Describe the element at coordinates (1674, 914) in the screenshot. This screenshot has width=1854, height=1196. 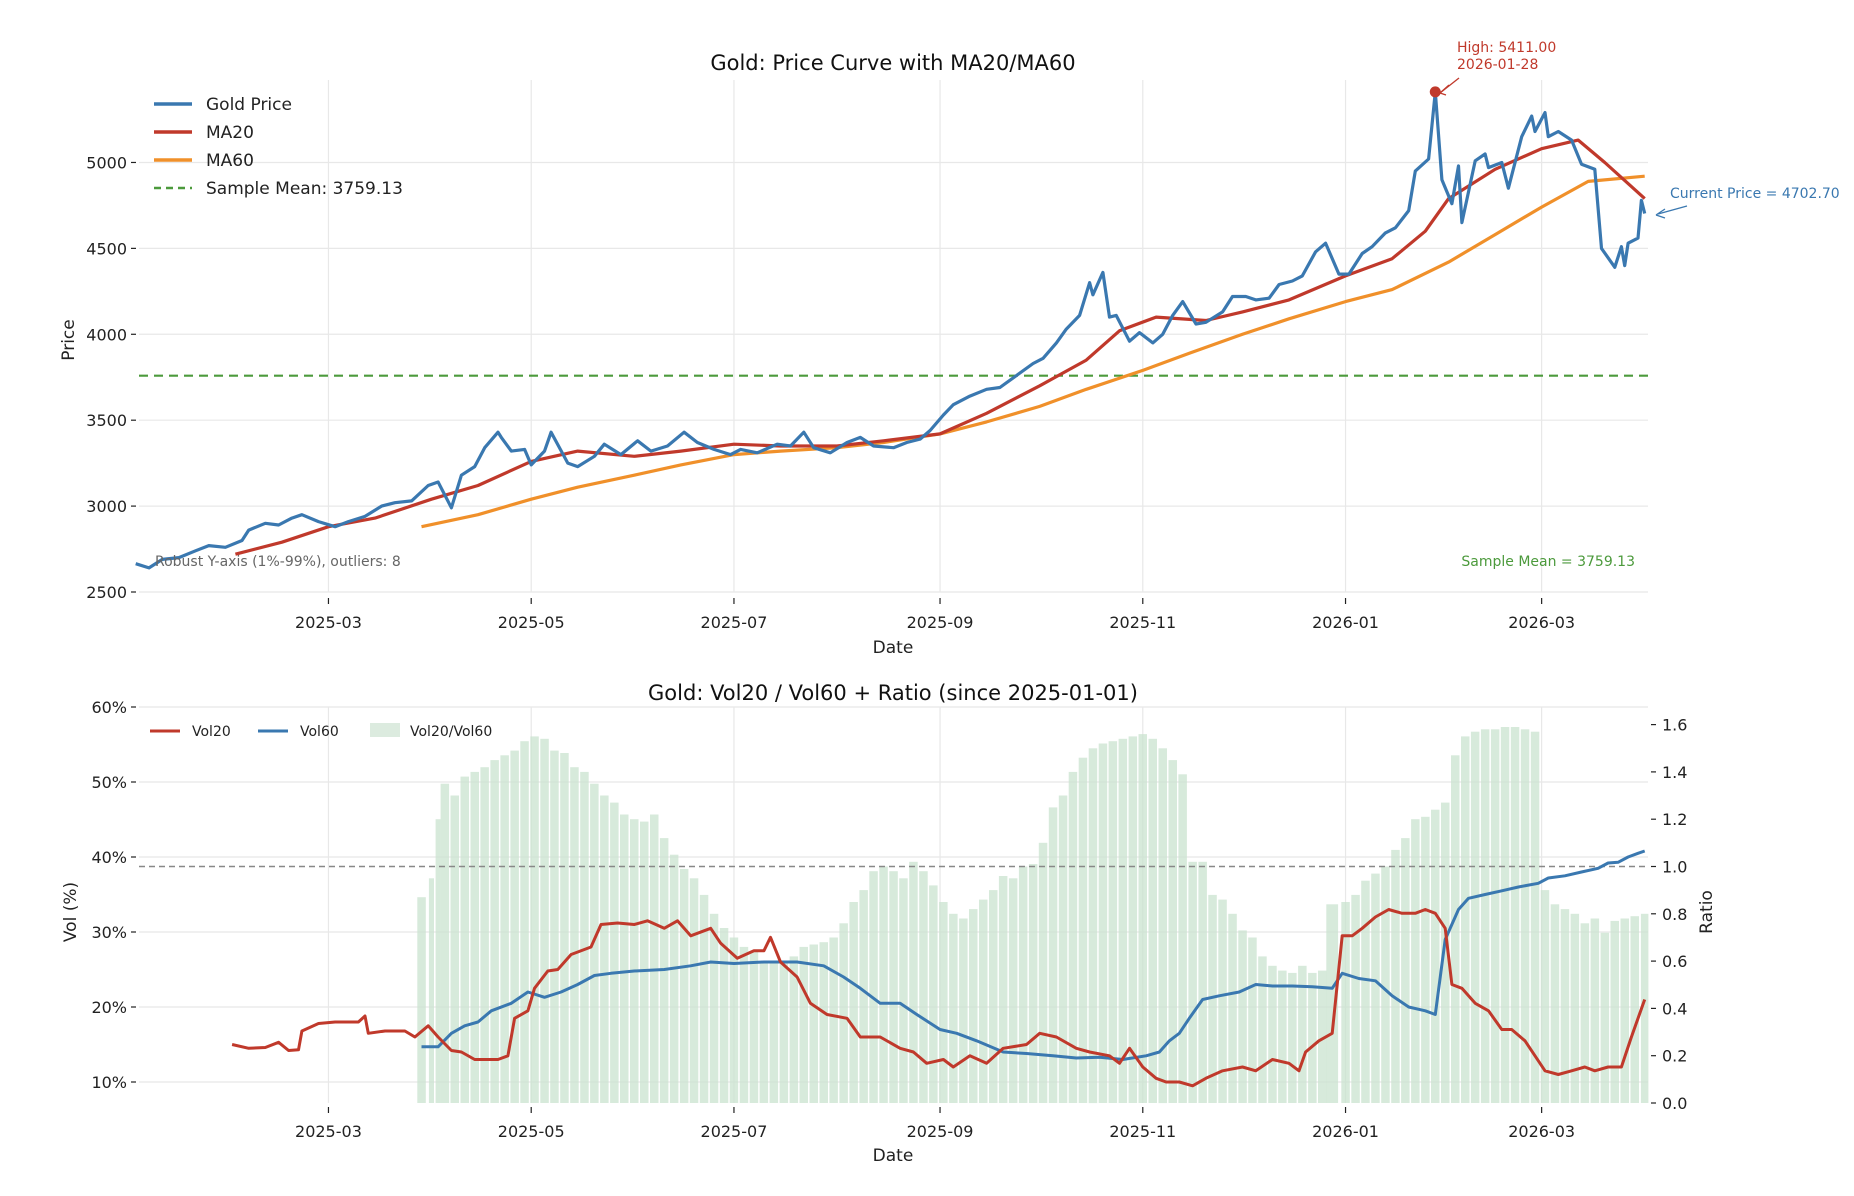
I see `ratio-ytick-label: 0.8` at that location.